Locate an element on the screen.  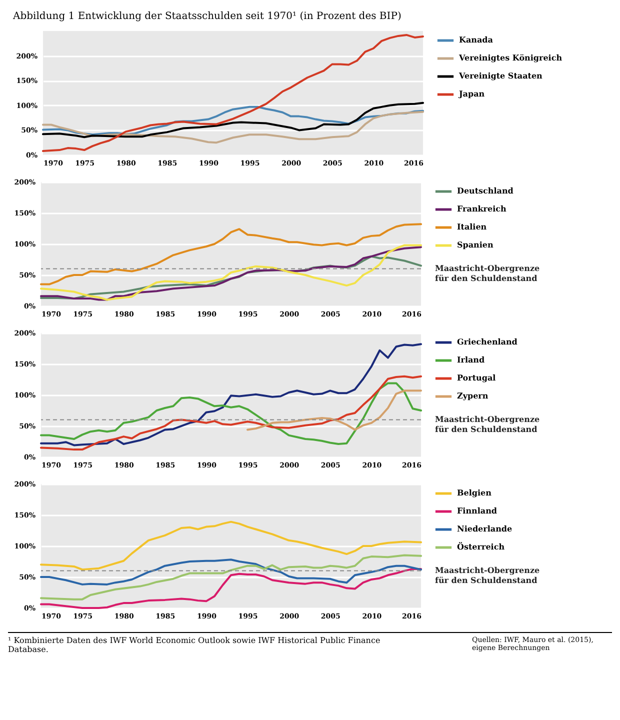
legend-label: Zypern is located at coordinates (472, 395).